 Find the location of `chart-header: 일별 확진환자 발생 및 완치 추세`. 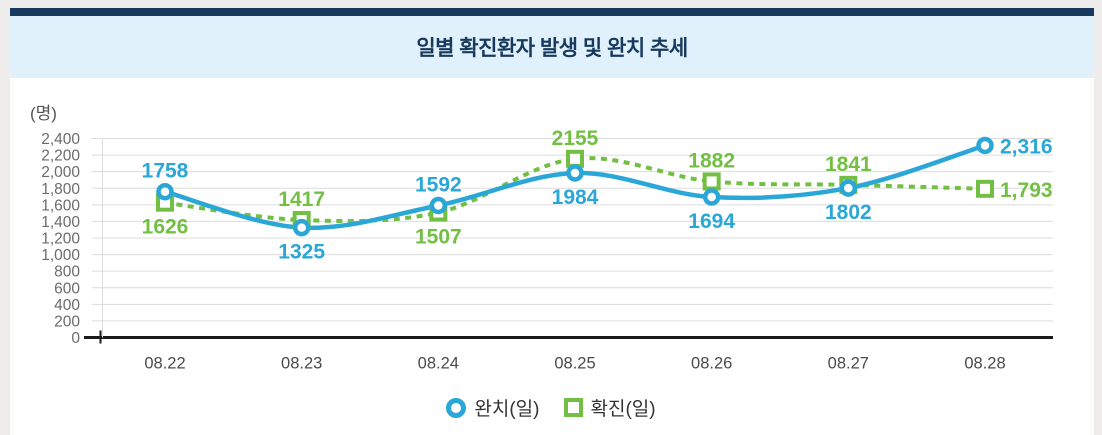

chart-header: 일별 확진환자 발생 및 완치 추세 is located at coordinates (552, 47).